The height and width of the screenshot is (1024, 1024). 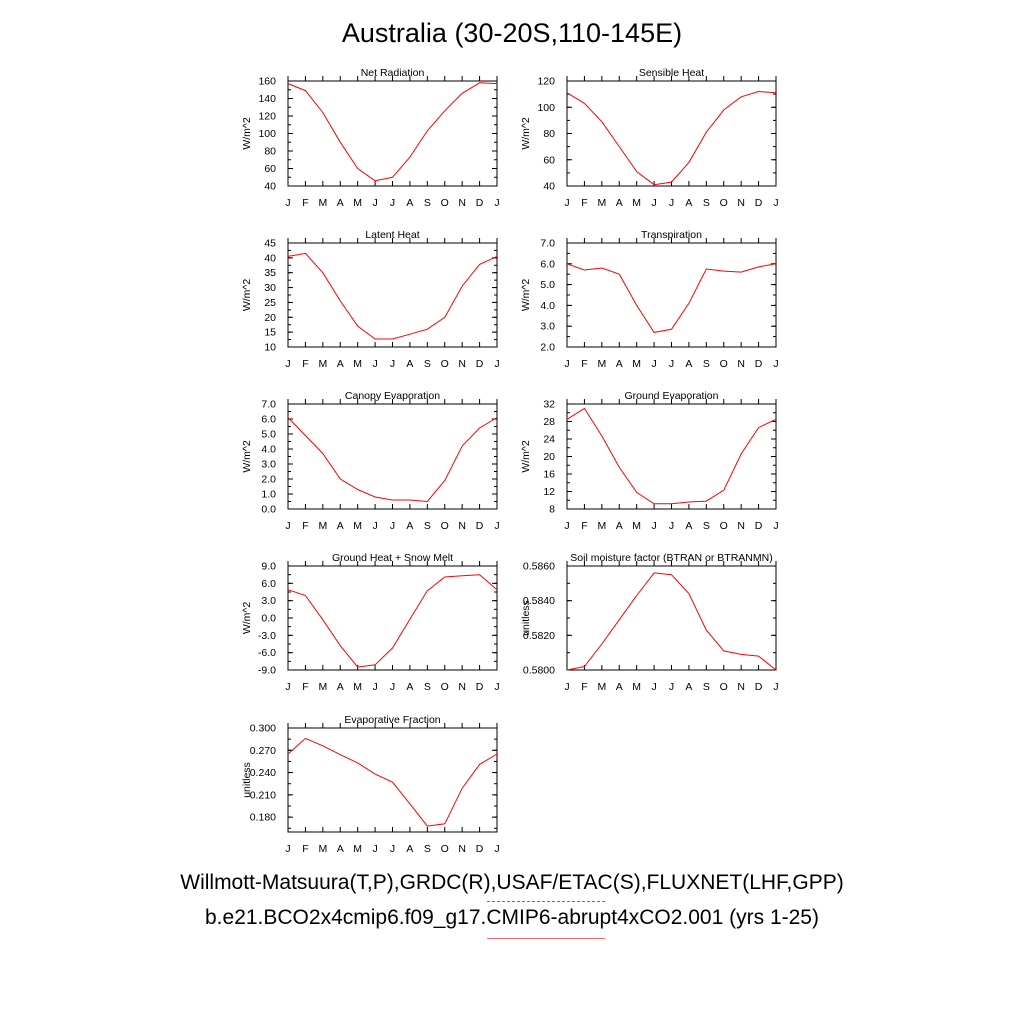 I want to click on y-axis-label: unitless, so click(x=247, y=780).